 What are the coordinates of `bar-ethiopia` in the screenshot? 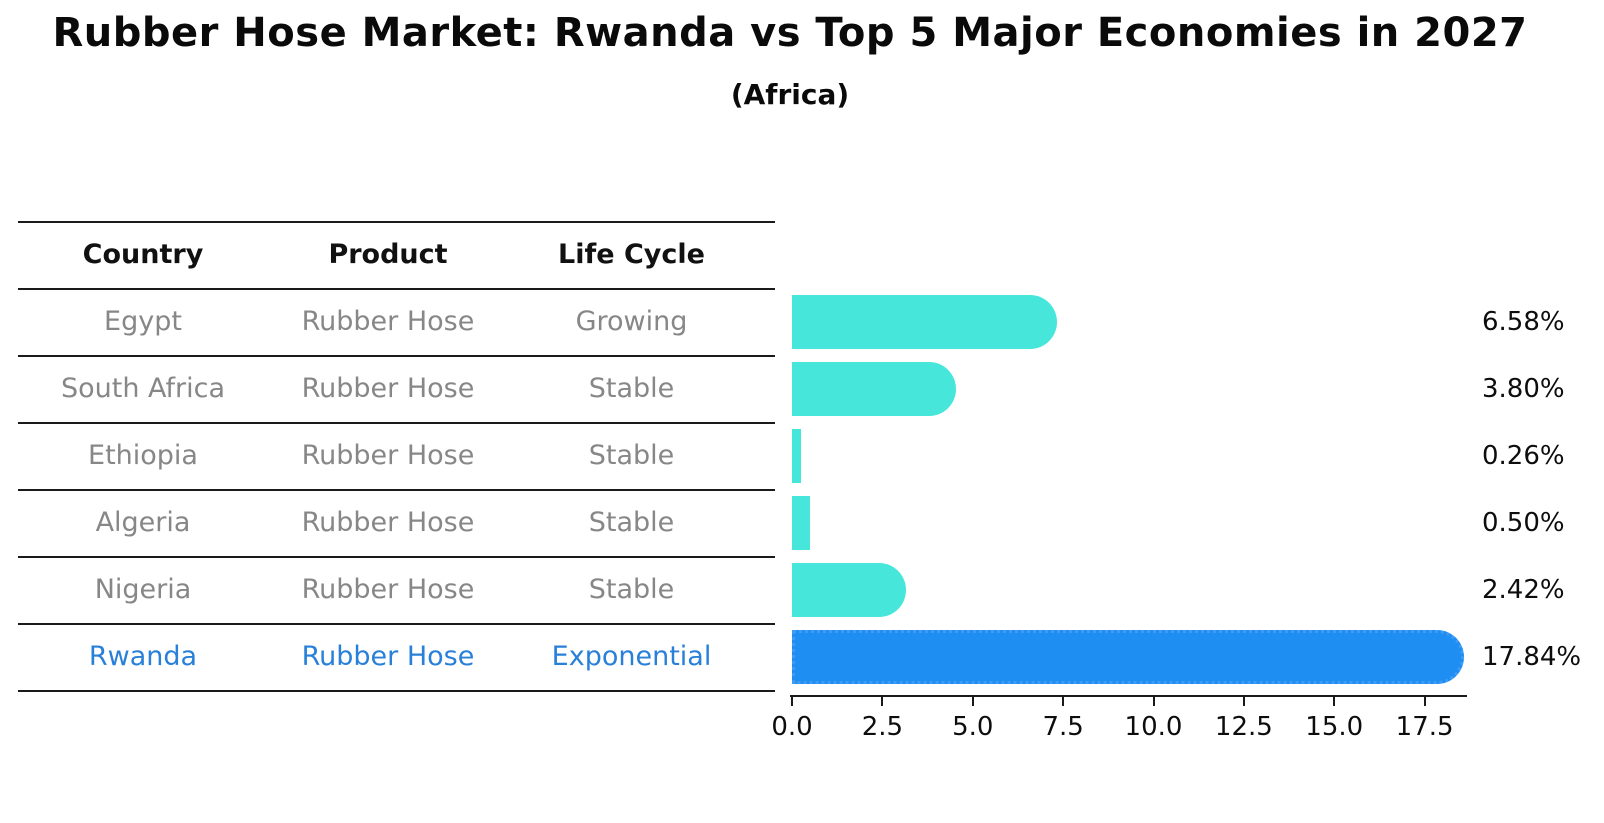 It's located at (797, 455).